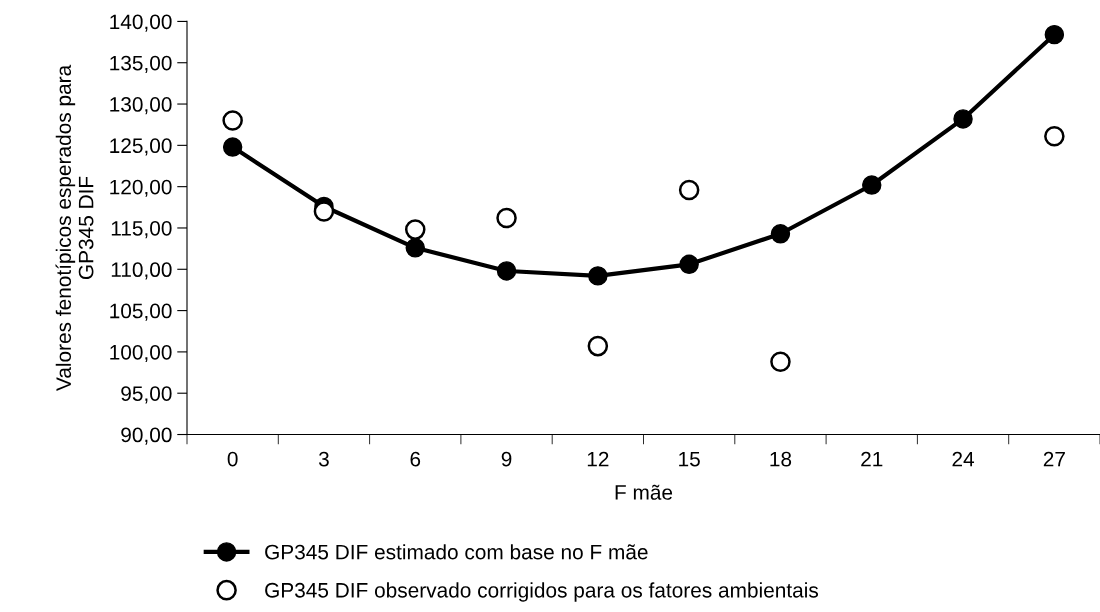  What do you see at coordinates (141, 106) in the screenshot?
I see `y-tick-label: 130,00` at bounding box center [141, 106].